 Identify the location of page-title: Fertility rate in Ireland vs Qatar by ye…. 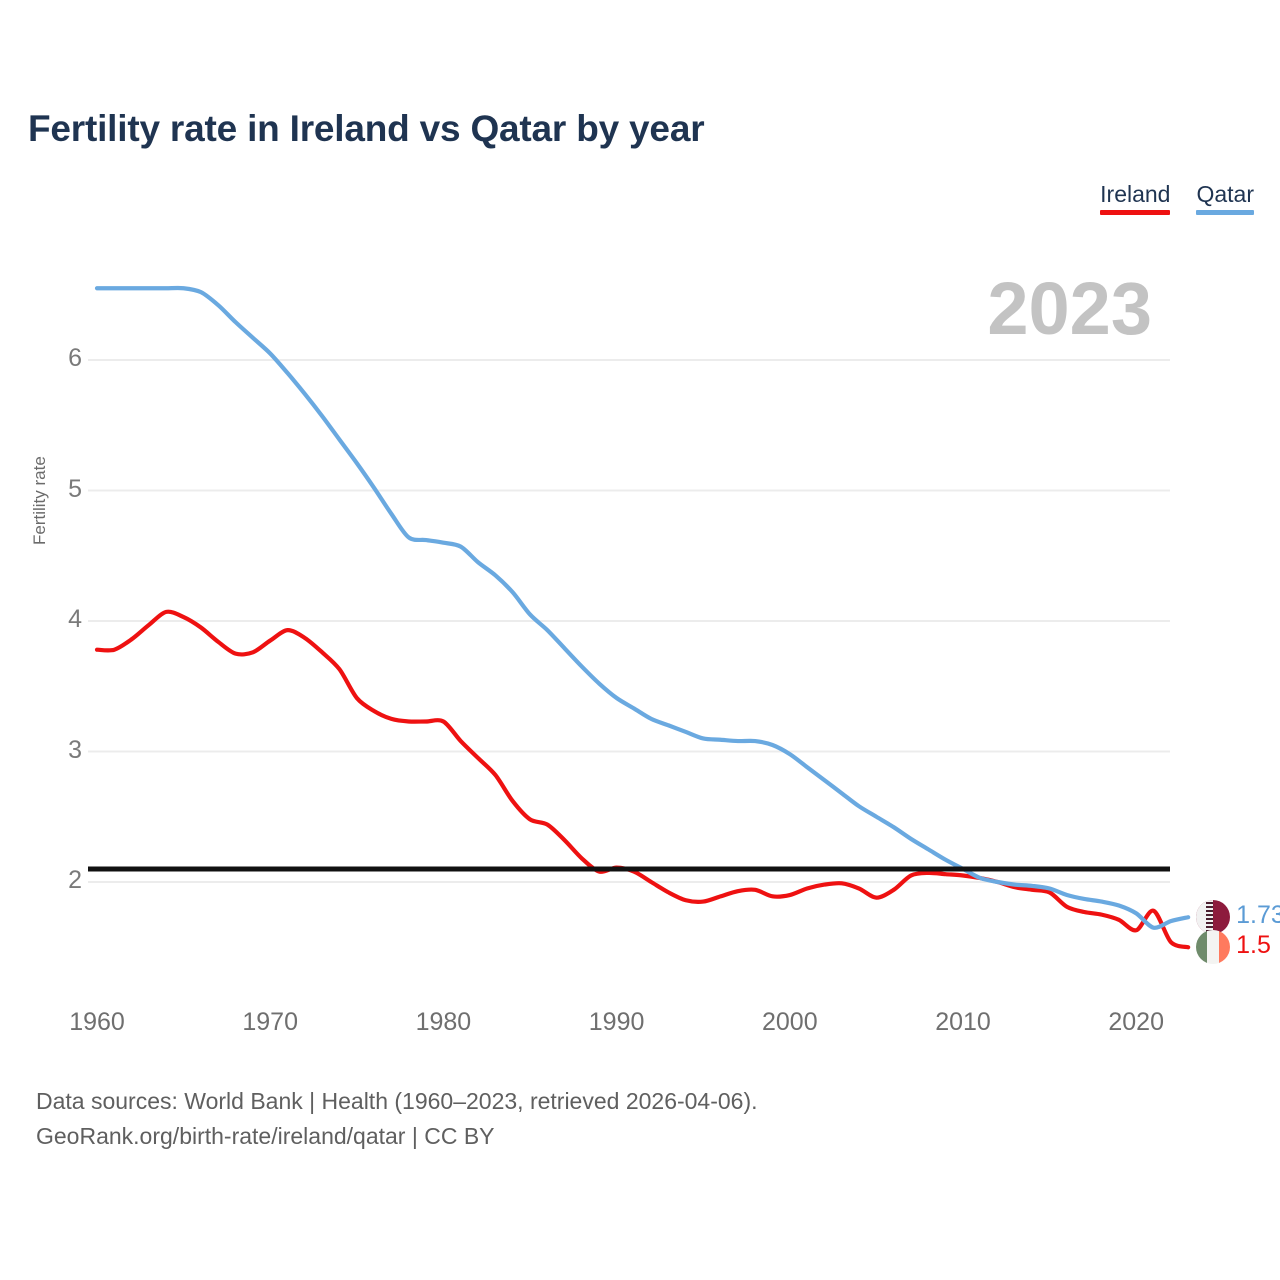
(366, 128).